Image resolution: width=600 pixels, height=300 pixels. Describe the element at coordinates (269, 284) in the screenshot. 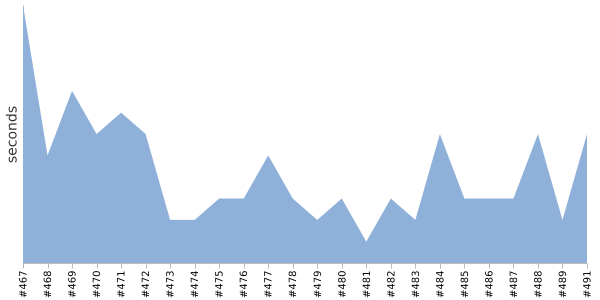

I see `x-tick-label: #477` at that location.